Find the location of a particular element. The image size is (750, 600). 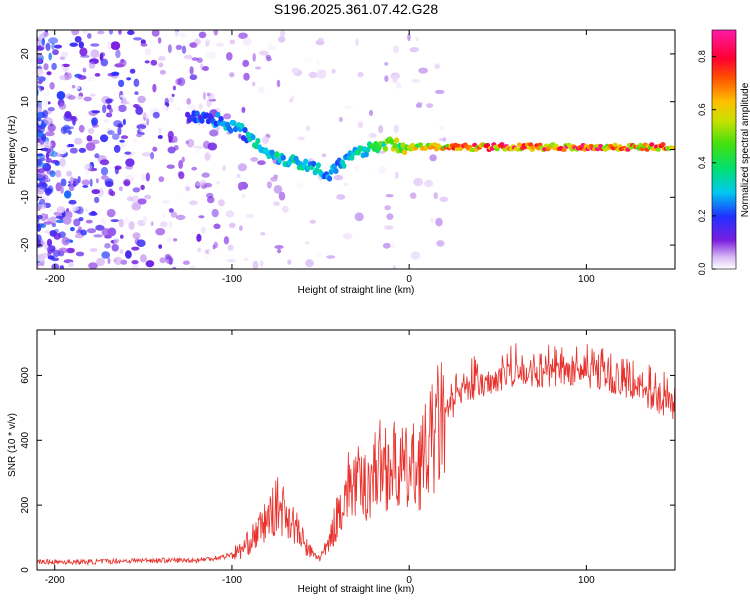

y-tick-label: 0 is located at coordinates (25, 149).